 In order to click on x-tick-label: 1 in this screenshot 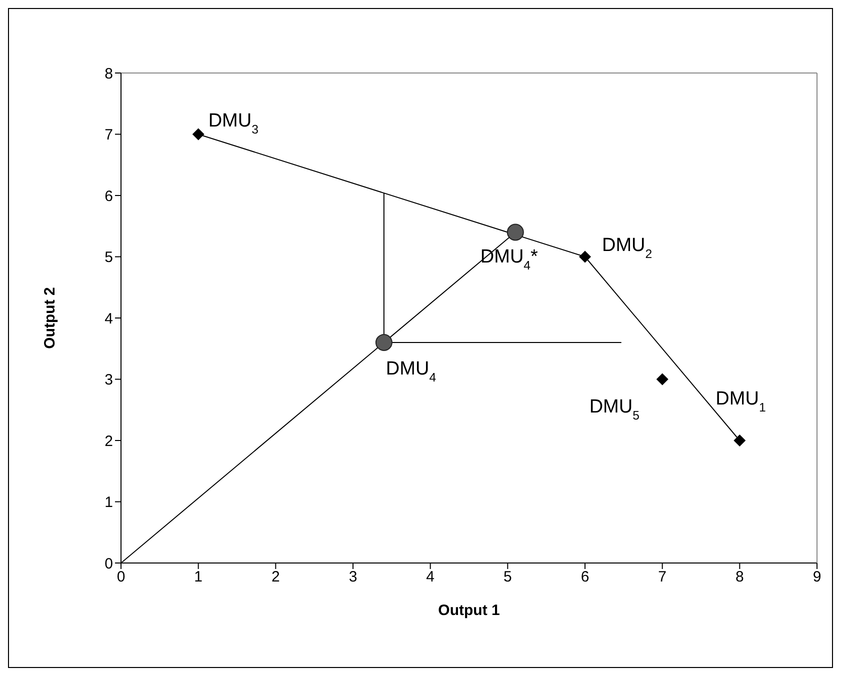, I will do `click(198, 577)`.